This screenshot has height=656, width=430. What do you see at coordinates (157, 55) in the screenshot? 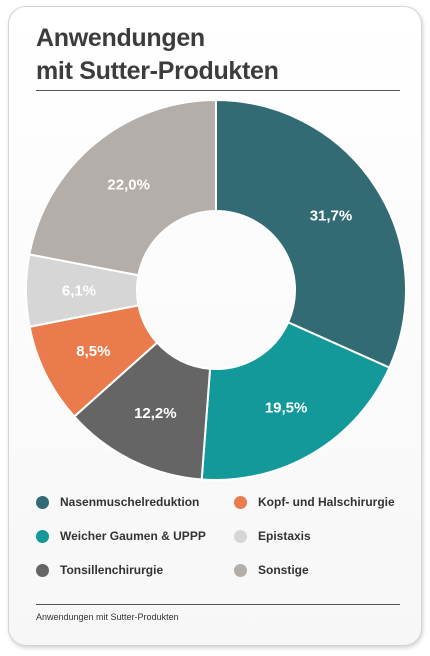
I see `page-title: Anwendungen mit Sutter-Produkten` at bounding box center [157, 55].